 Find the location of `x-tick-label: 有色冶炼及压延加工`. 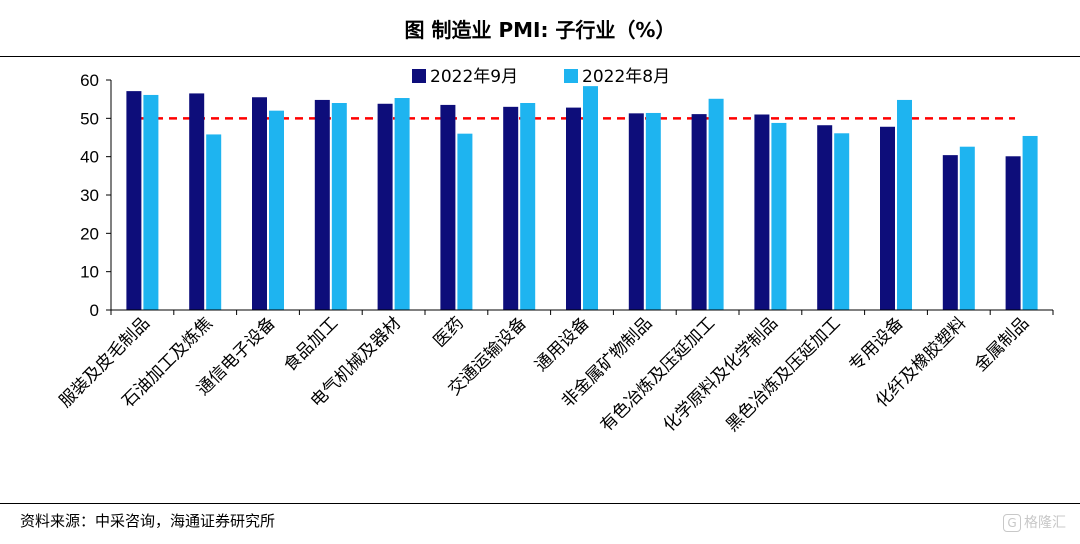

x-tick-label: 有色冶炼及压延加工 is located at coordinates (658, 374).